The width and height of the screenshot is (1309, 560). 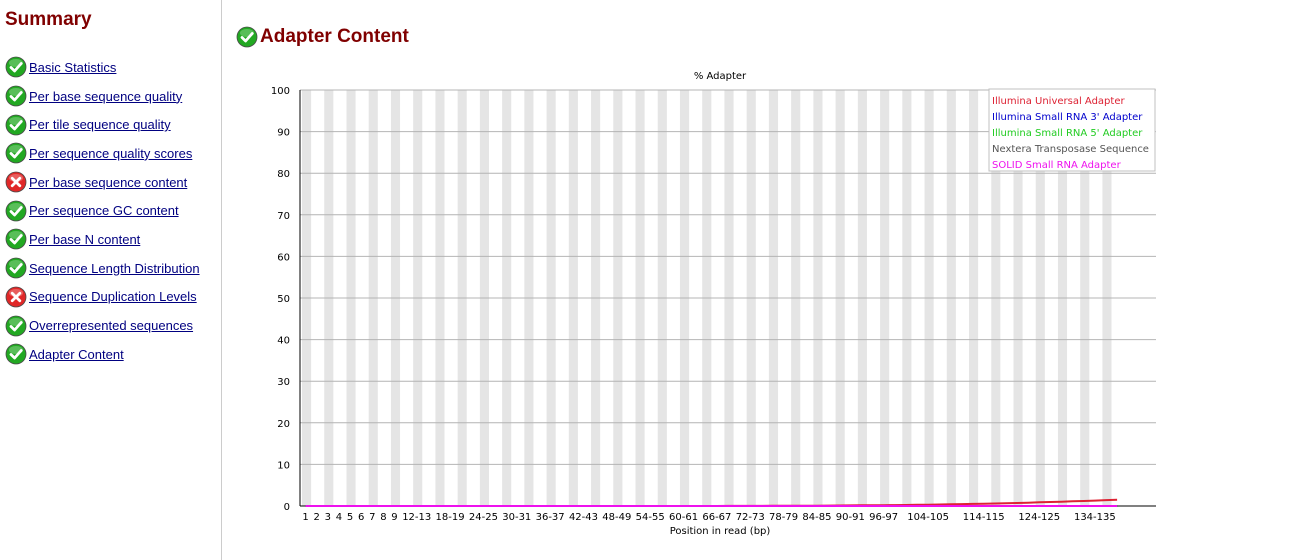 What do you see at coordinates (483, 517) in the screenshot?
I see `x-tick-label: 24-25` at bounding box center [483, 517].